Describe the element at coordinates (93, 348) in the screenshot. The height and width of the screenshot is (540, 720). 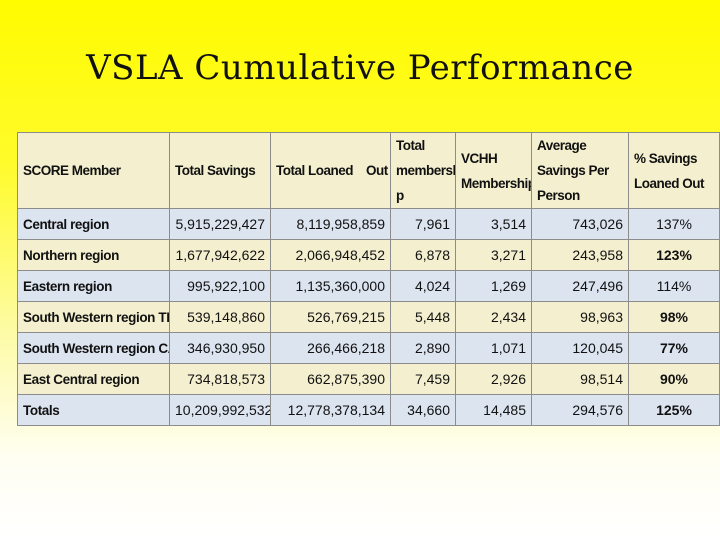
I see `cell-member: South Western region CARE` at that location.